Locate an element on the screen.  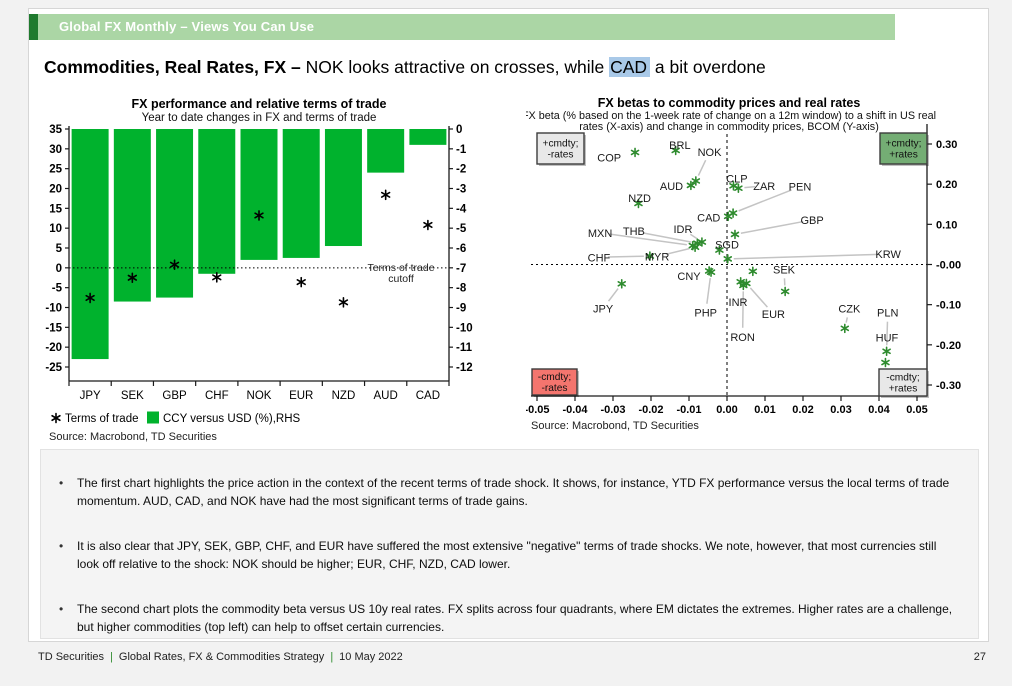
svg-text: 5 is located at coordinates (59, 249).